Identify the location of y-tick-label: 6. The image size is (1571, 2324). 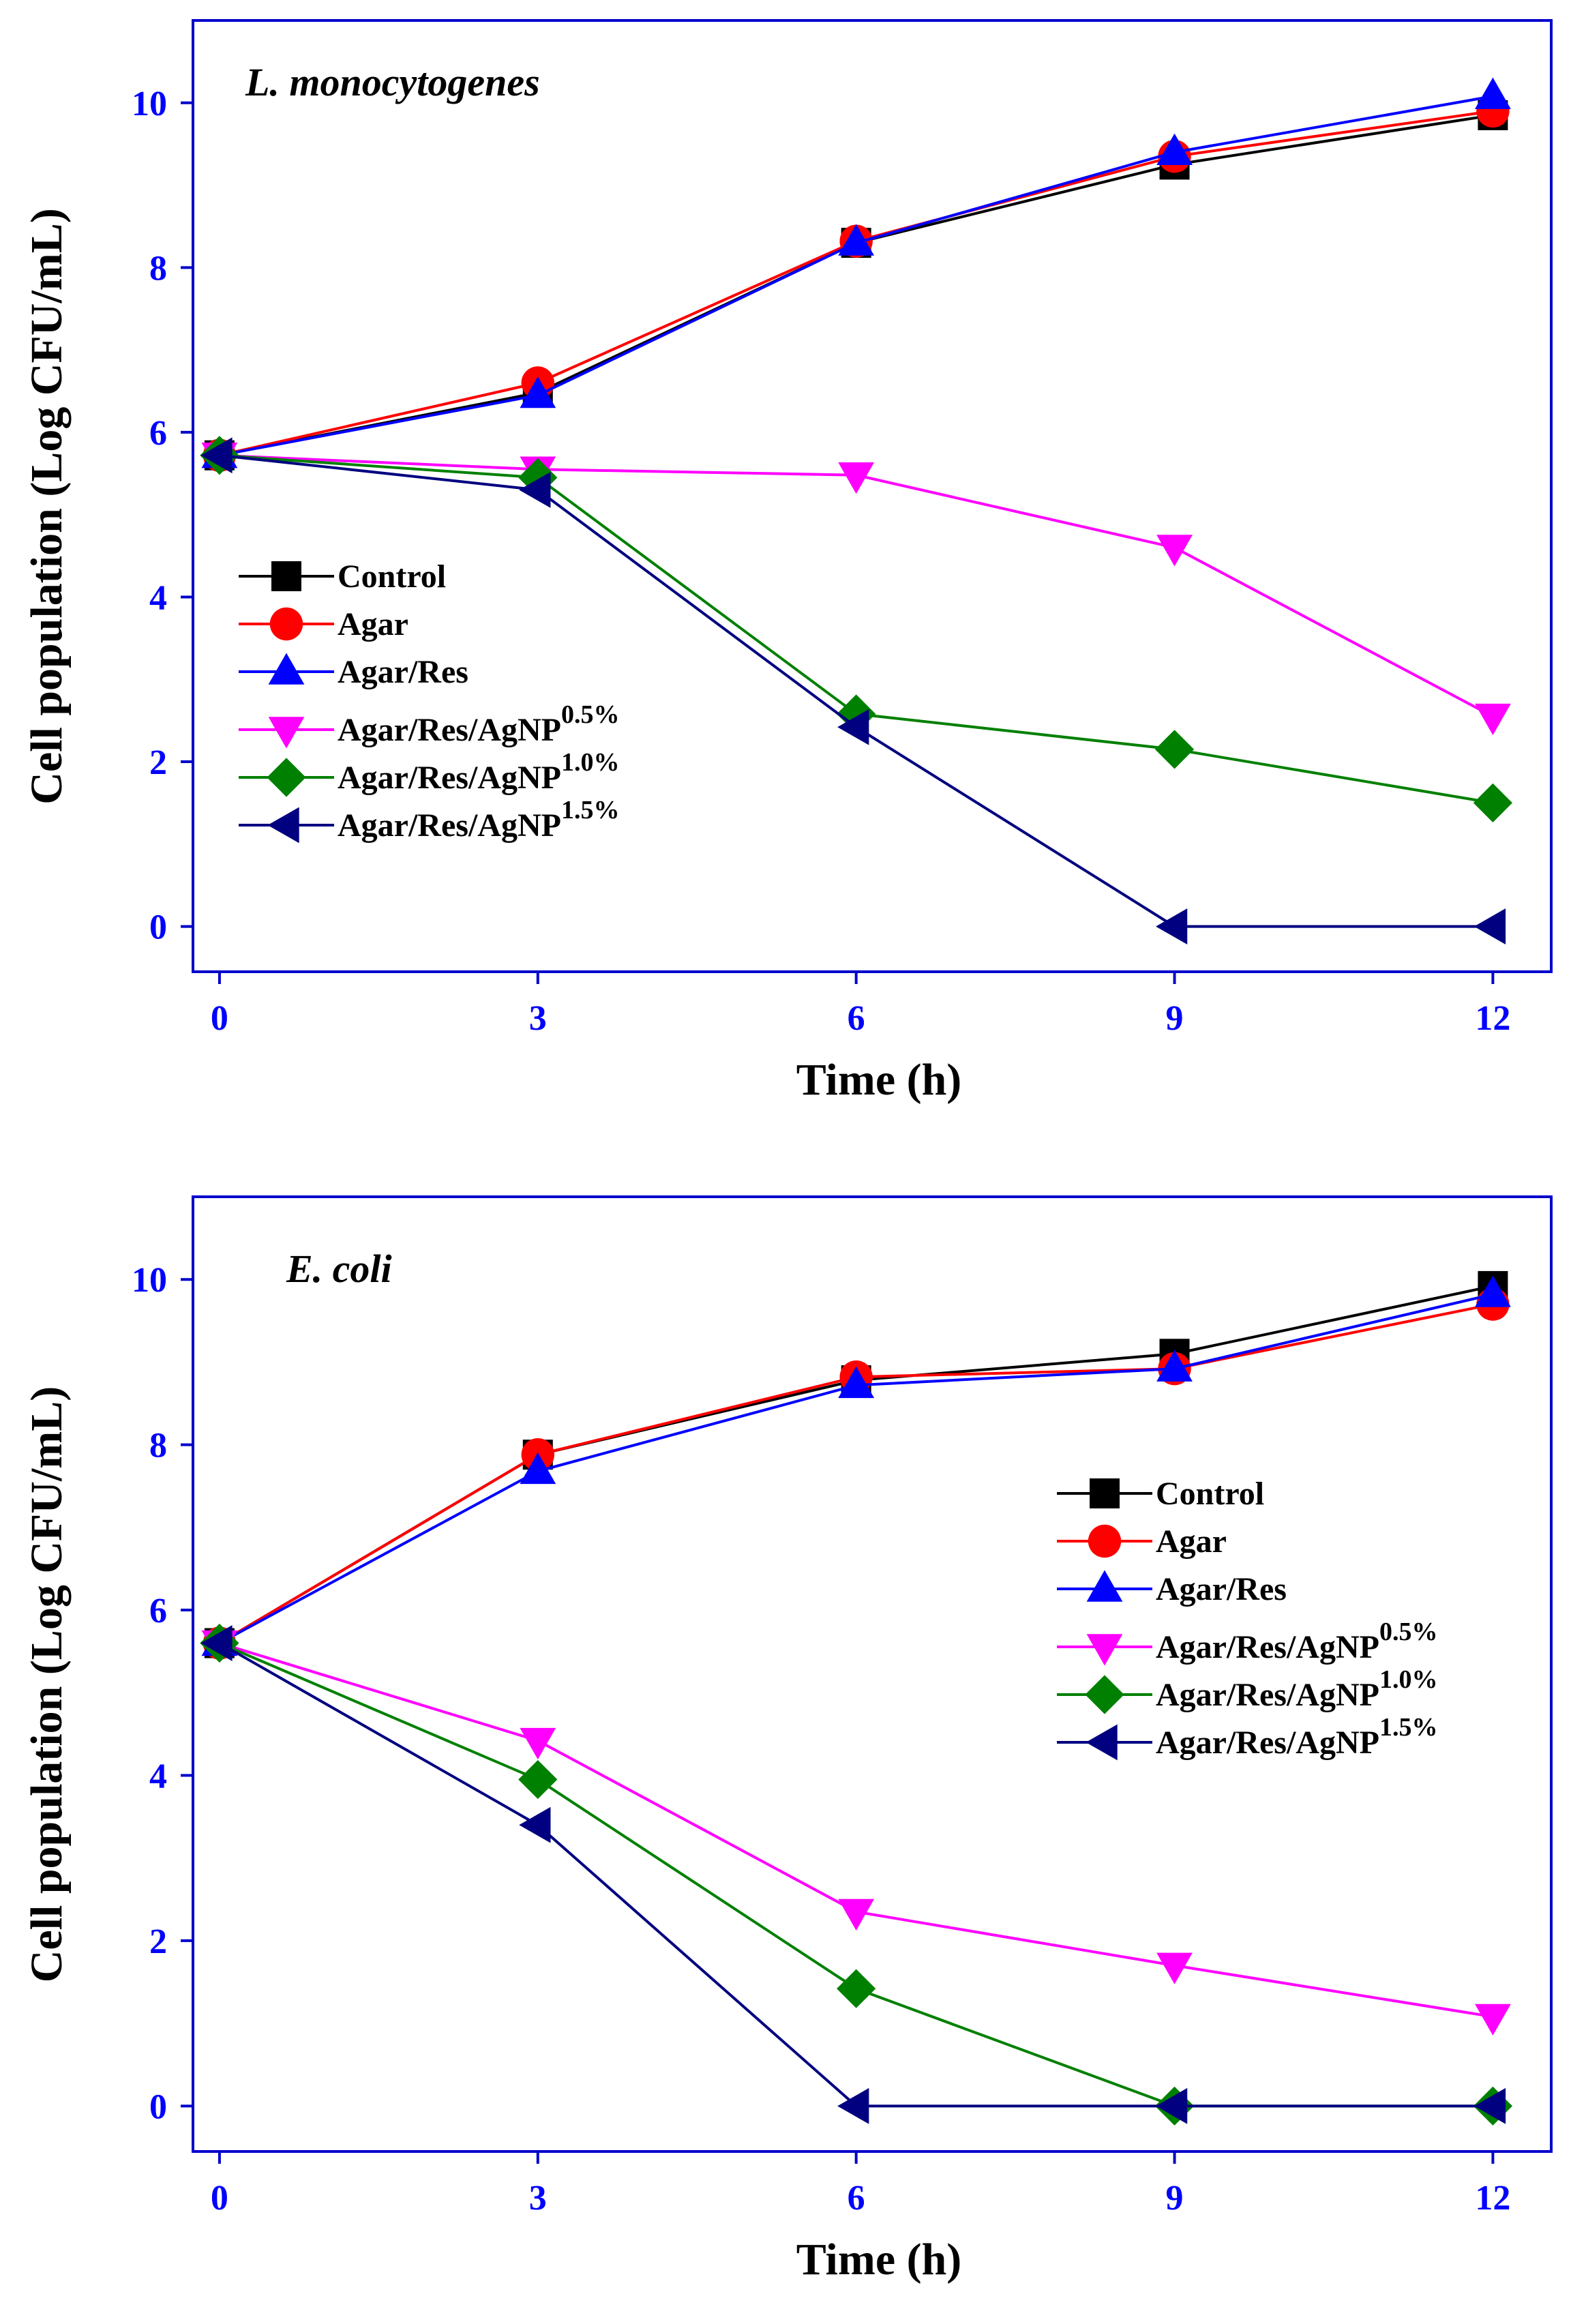
(158, 433).